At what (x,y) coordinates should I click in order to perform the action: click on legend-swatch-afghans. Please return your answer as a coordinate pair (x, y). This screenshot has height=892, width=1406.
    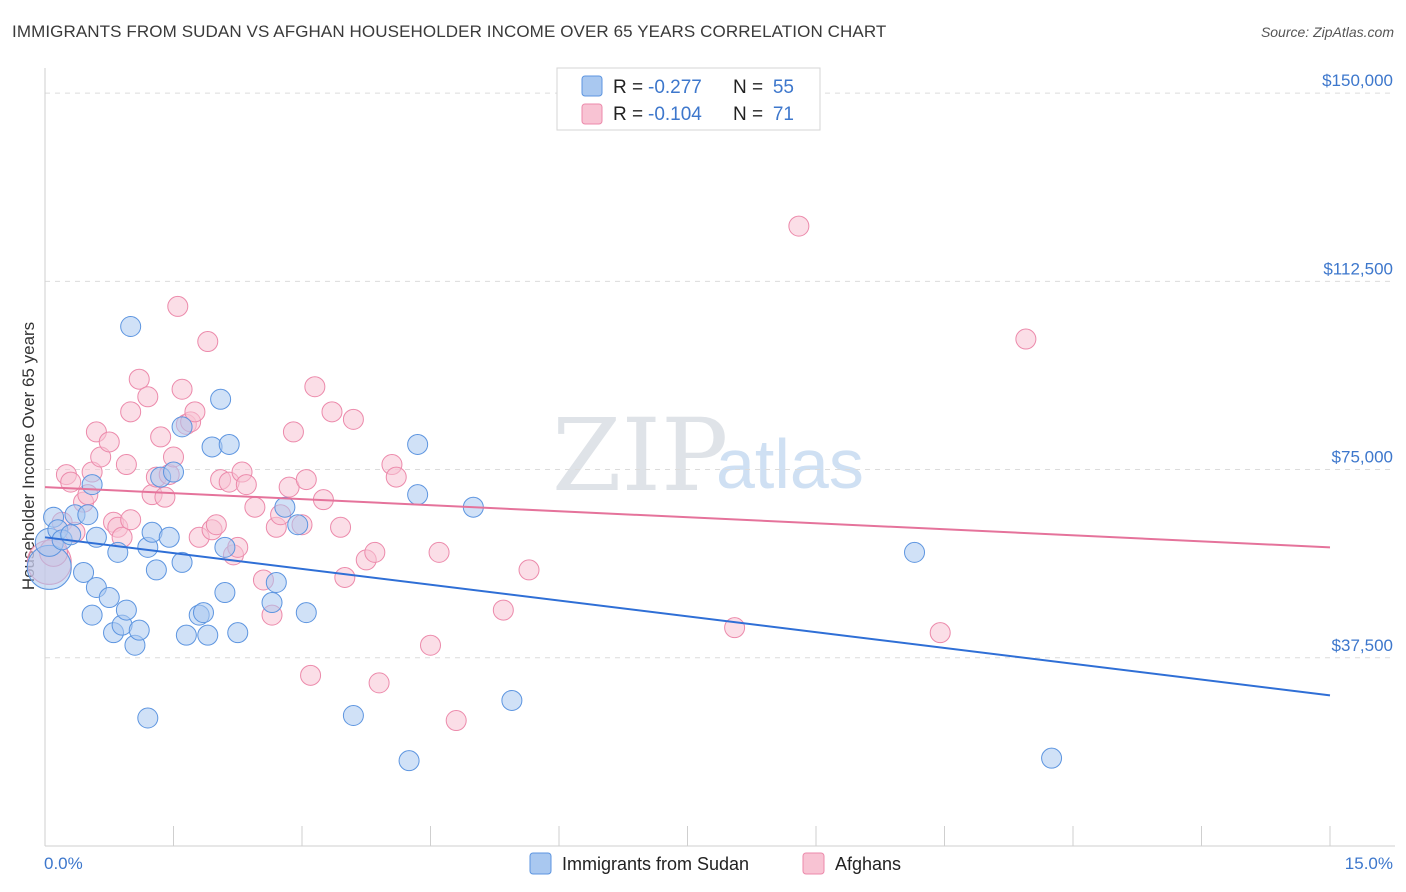
    Looking at the image, I should click on (592, 114).